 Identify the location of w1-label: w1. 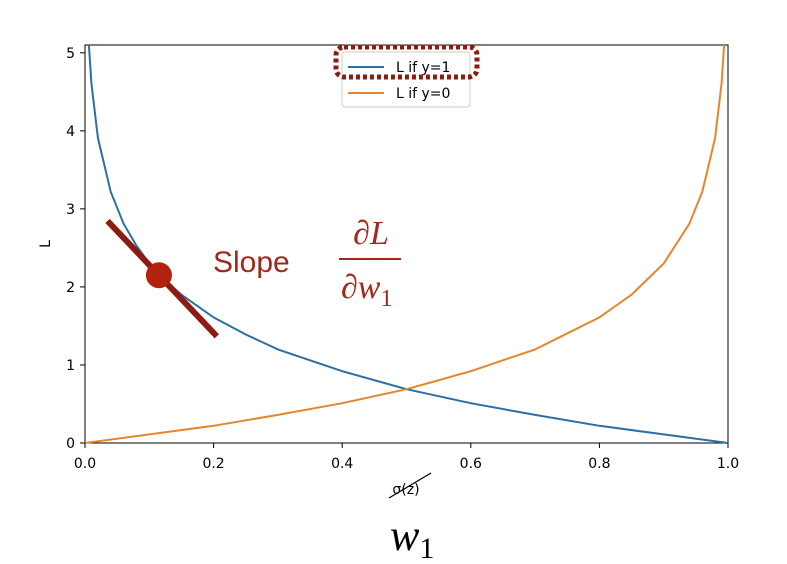
(412, 537).